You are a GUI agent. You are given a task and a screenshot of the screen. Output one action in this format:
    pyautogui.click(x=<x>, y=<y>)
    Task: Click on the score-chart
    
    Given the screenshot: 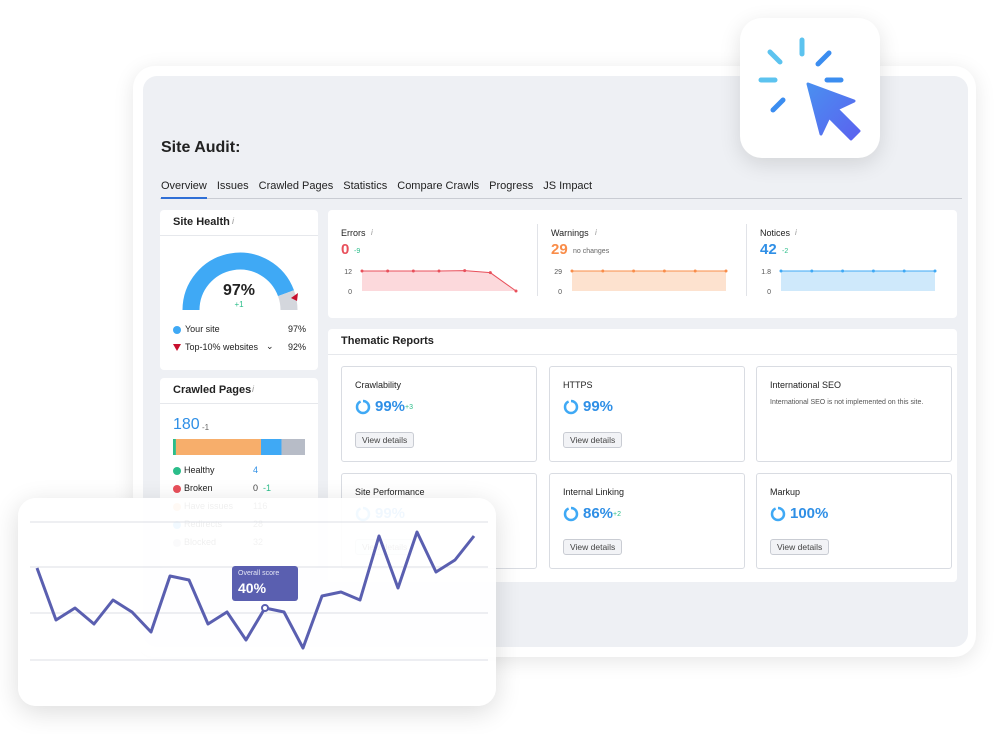 What is the action you would take?
    pyautogui.click(x=259, y=591)
    